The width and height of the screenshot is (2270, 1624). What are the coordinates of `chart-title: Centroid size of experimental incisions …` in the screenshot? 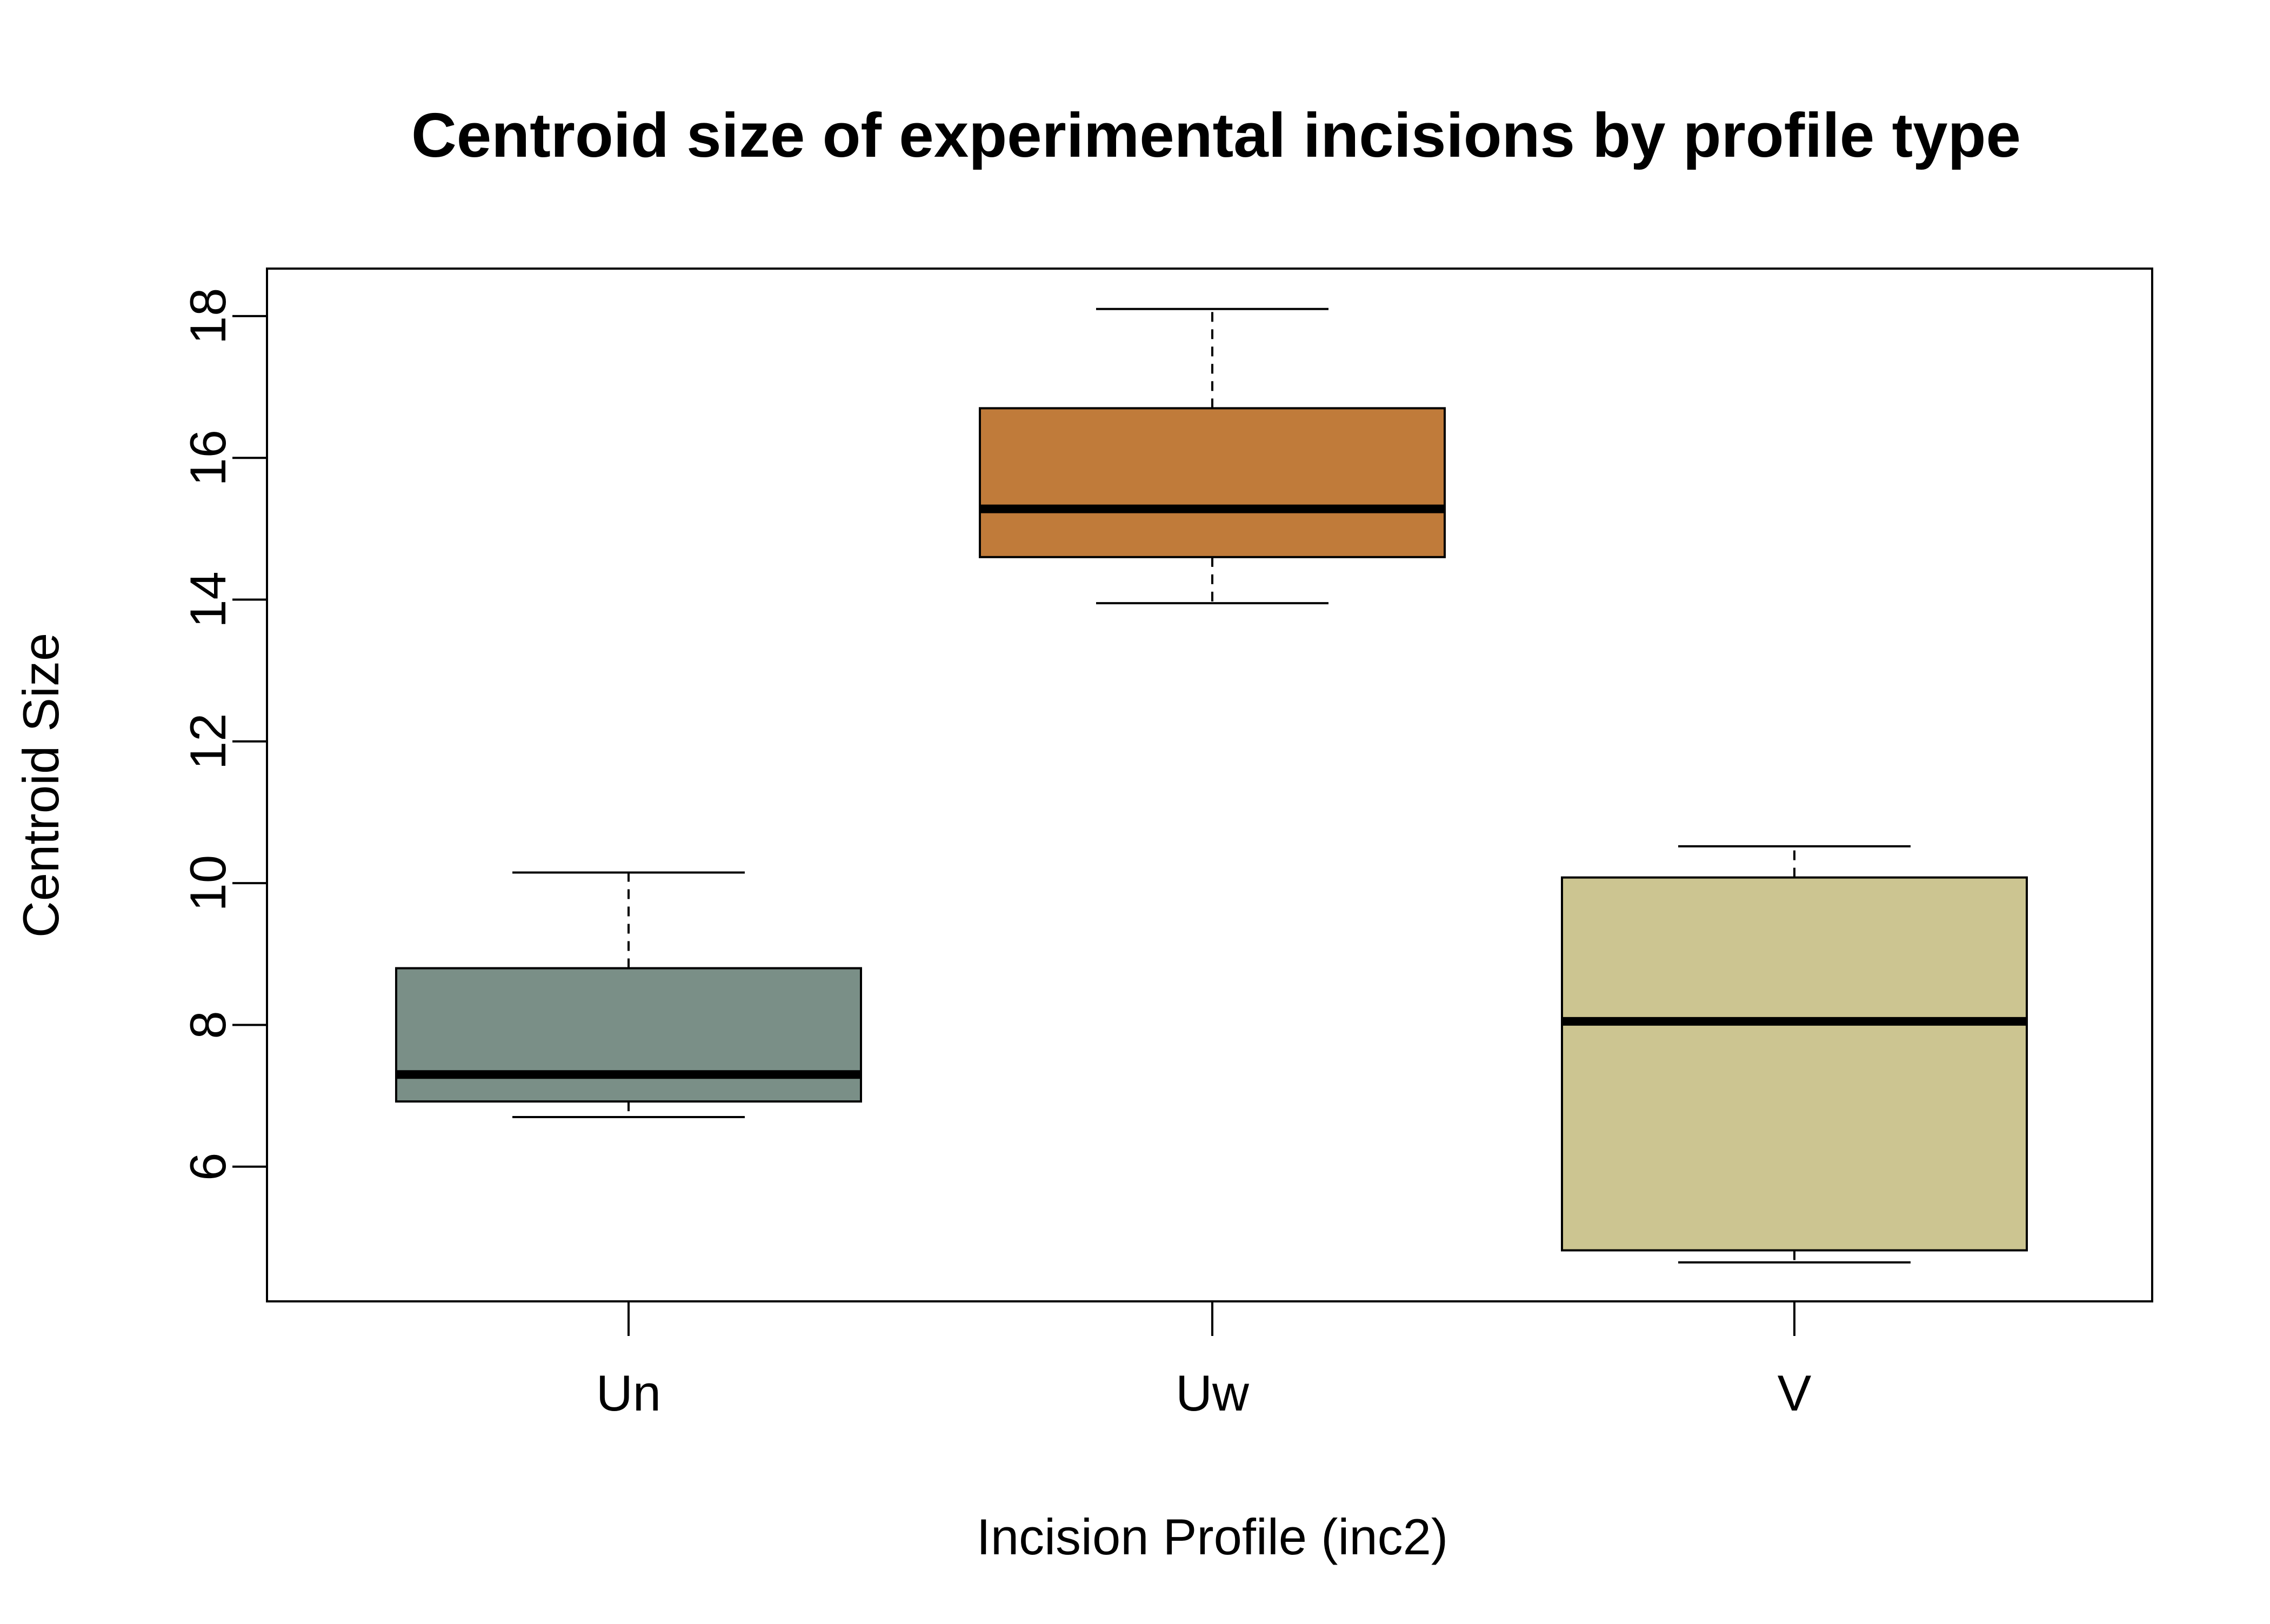 It's located at (1216, 135).